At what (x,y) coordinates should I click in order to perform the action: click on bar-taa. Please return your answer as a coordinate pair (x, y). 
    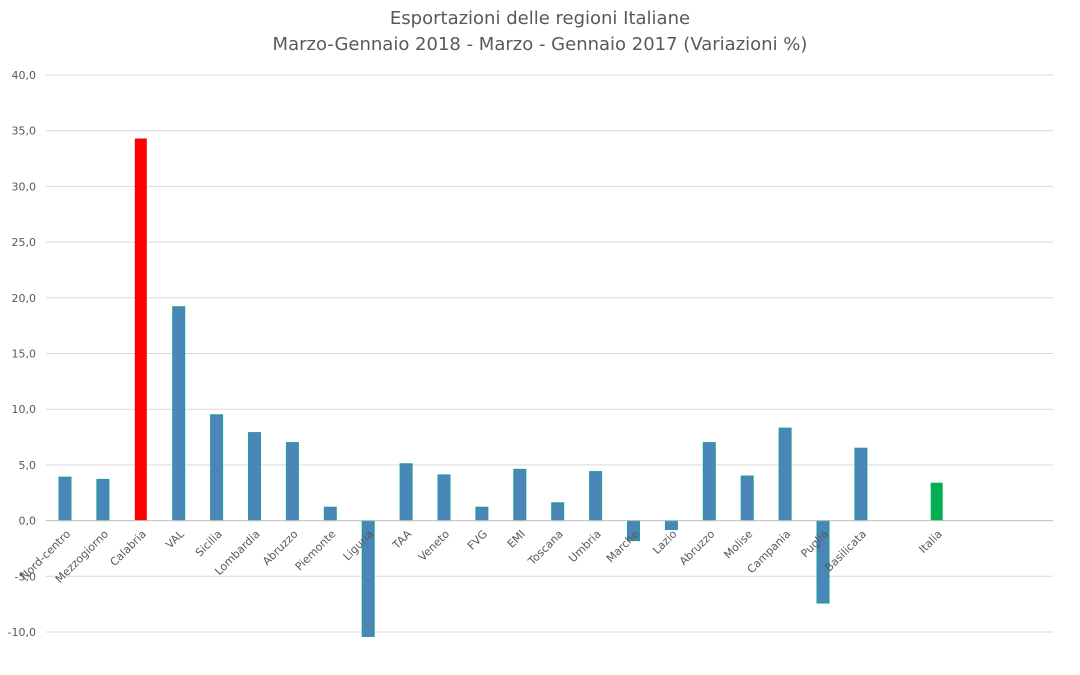
    Looking at the image, I should click on (406, 492).